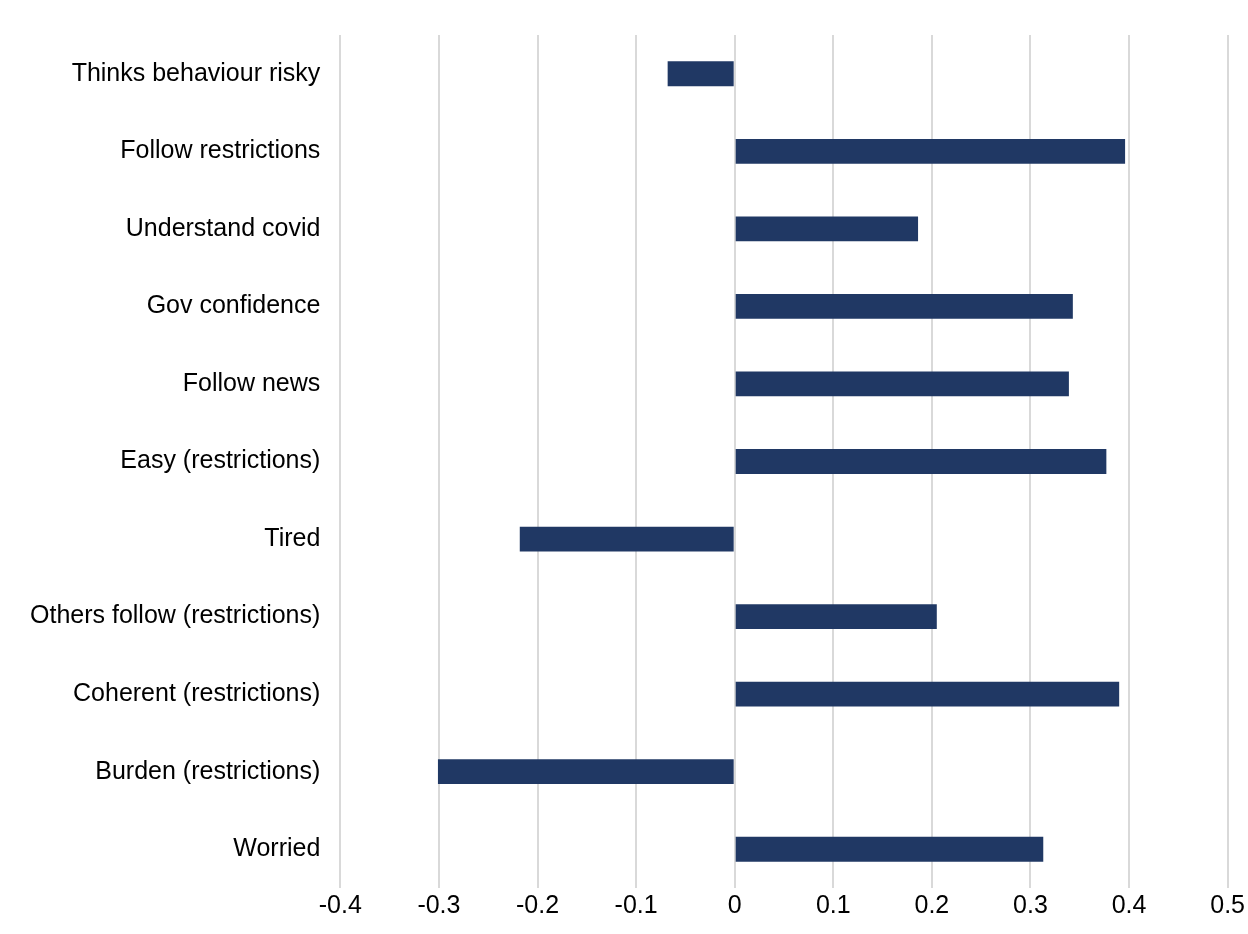 Image resolution: width=1248 pixels, height=934 pixels. I want to click on x-tick-label: 0, so click(734, 903).